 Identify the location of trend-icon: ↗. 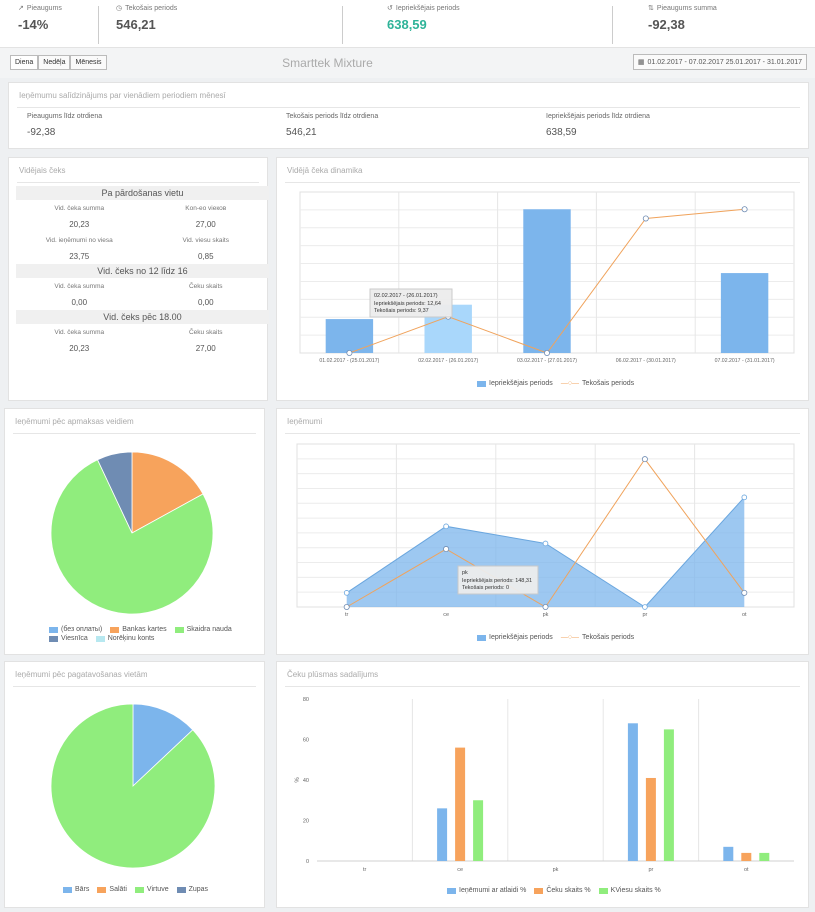
(21, 8).